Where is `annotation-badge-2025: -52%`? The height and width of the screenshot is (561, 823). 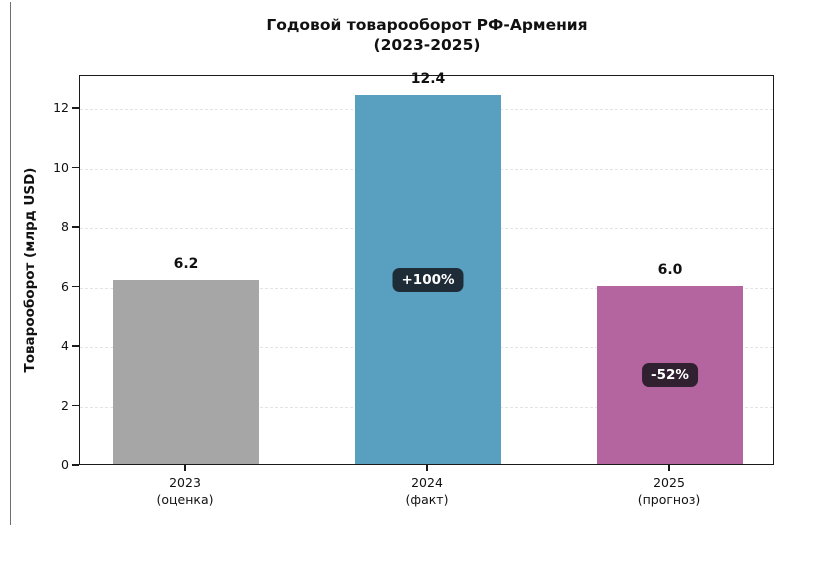
annotation-badge-2025: -52% is located at coordinates (670, 374).